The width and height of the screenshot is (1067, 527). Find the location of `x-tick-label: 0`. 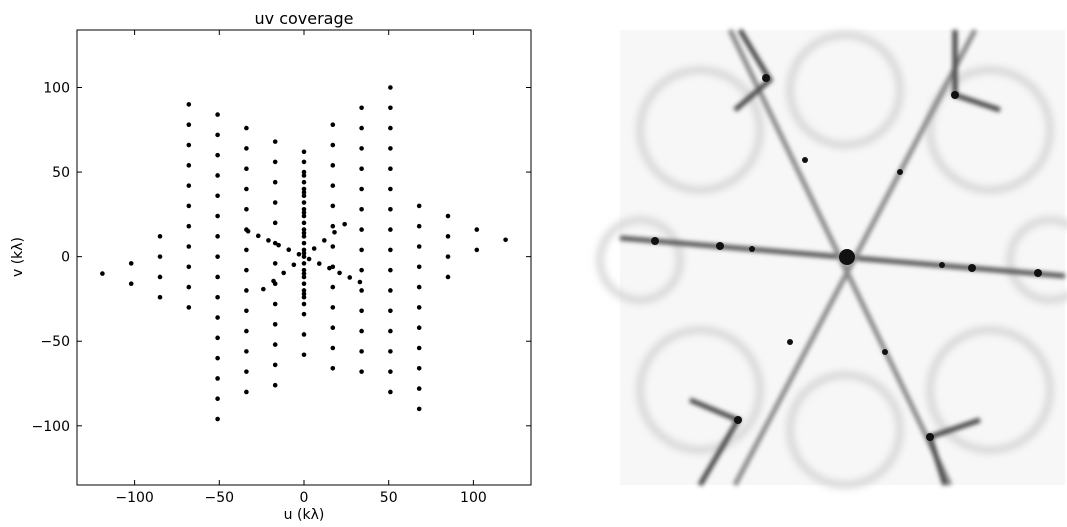

x-tick-label: 0 is located at coordinates (304, 498).